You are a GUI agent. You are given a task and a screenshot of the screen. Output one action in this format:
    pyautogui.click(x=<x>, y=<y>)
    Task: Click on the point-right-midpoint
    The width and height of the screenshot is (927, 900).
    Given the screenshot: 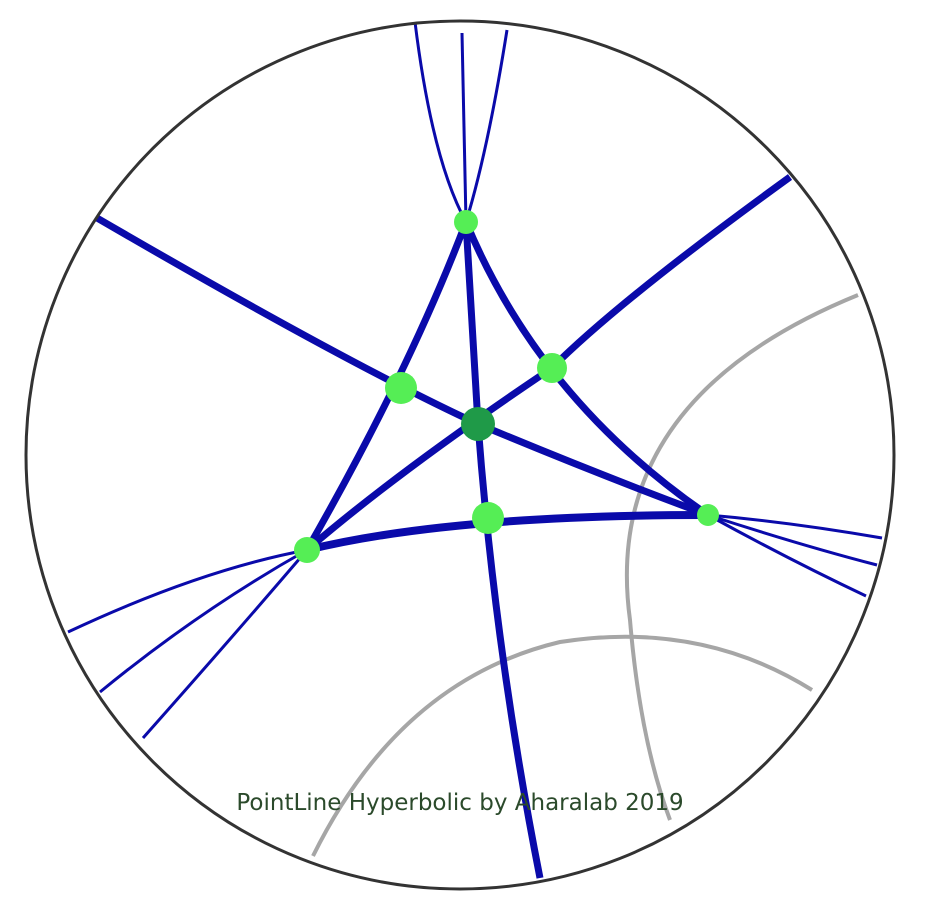 What is the action you would take?
    pyautogui.click(x=552, y=368)
    